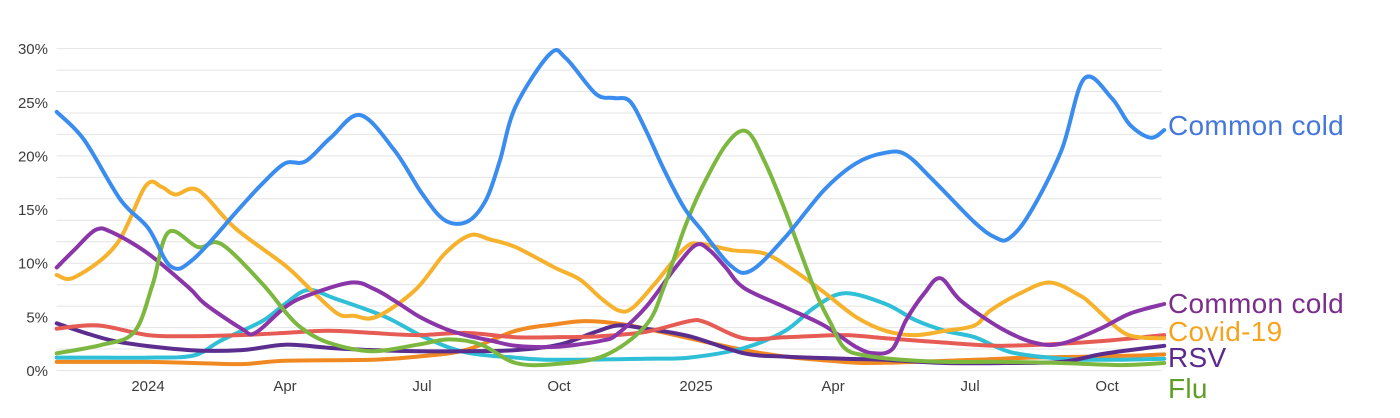  I want to click on y-axis-tick-label: 5%, so click(37, 317).